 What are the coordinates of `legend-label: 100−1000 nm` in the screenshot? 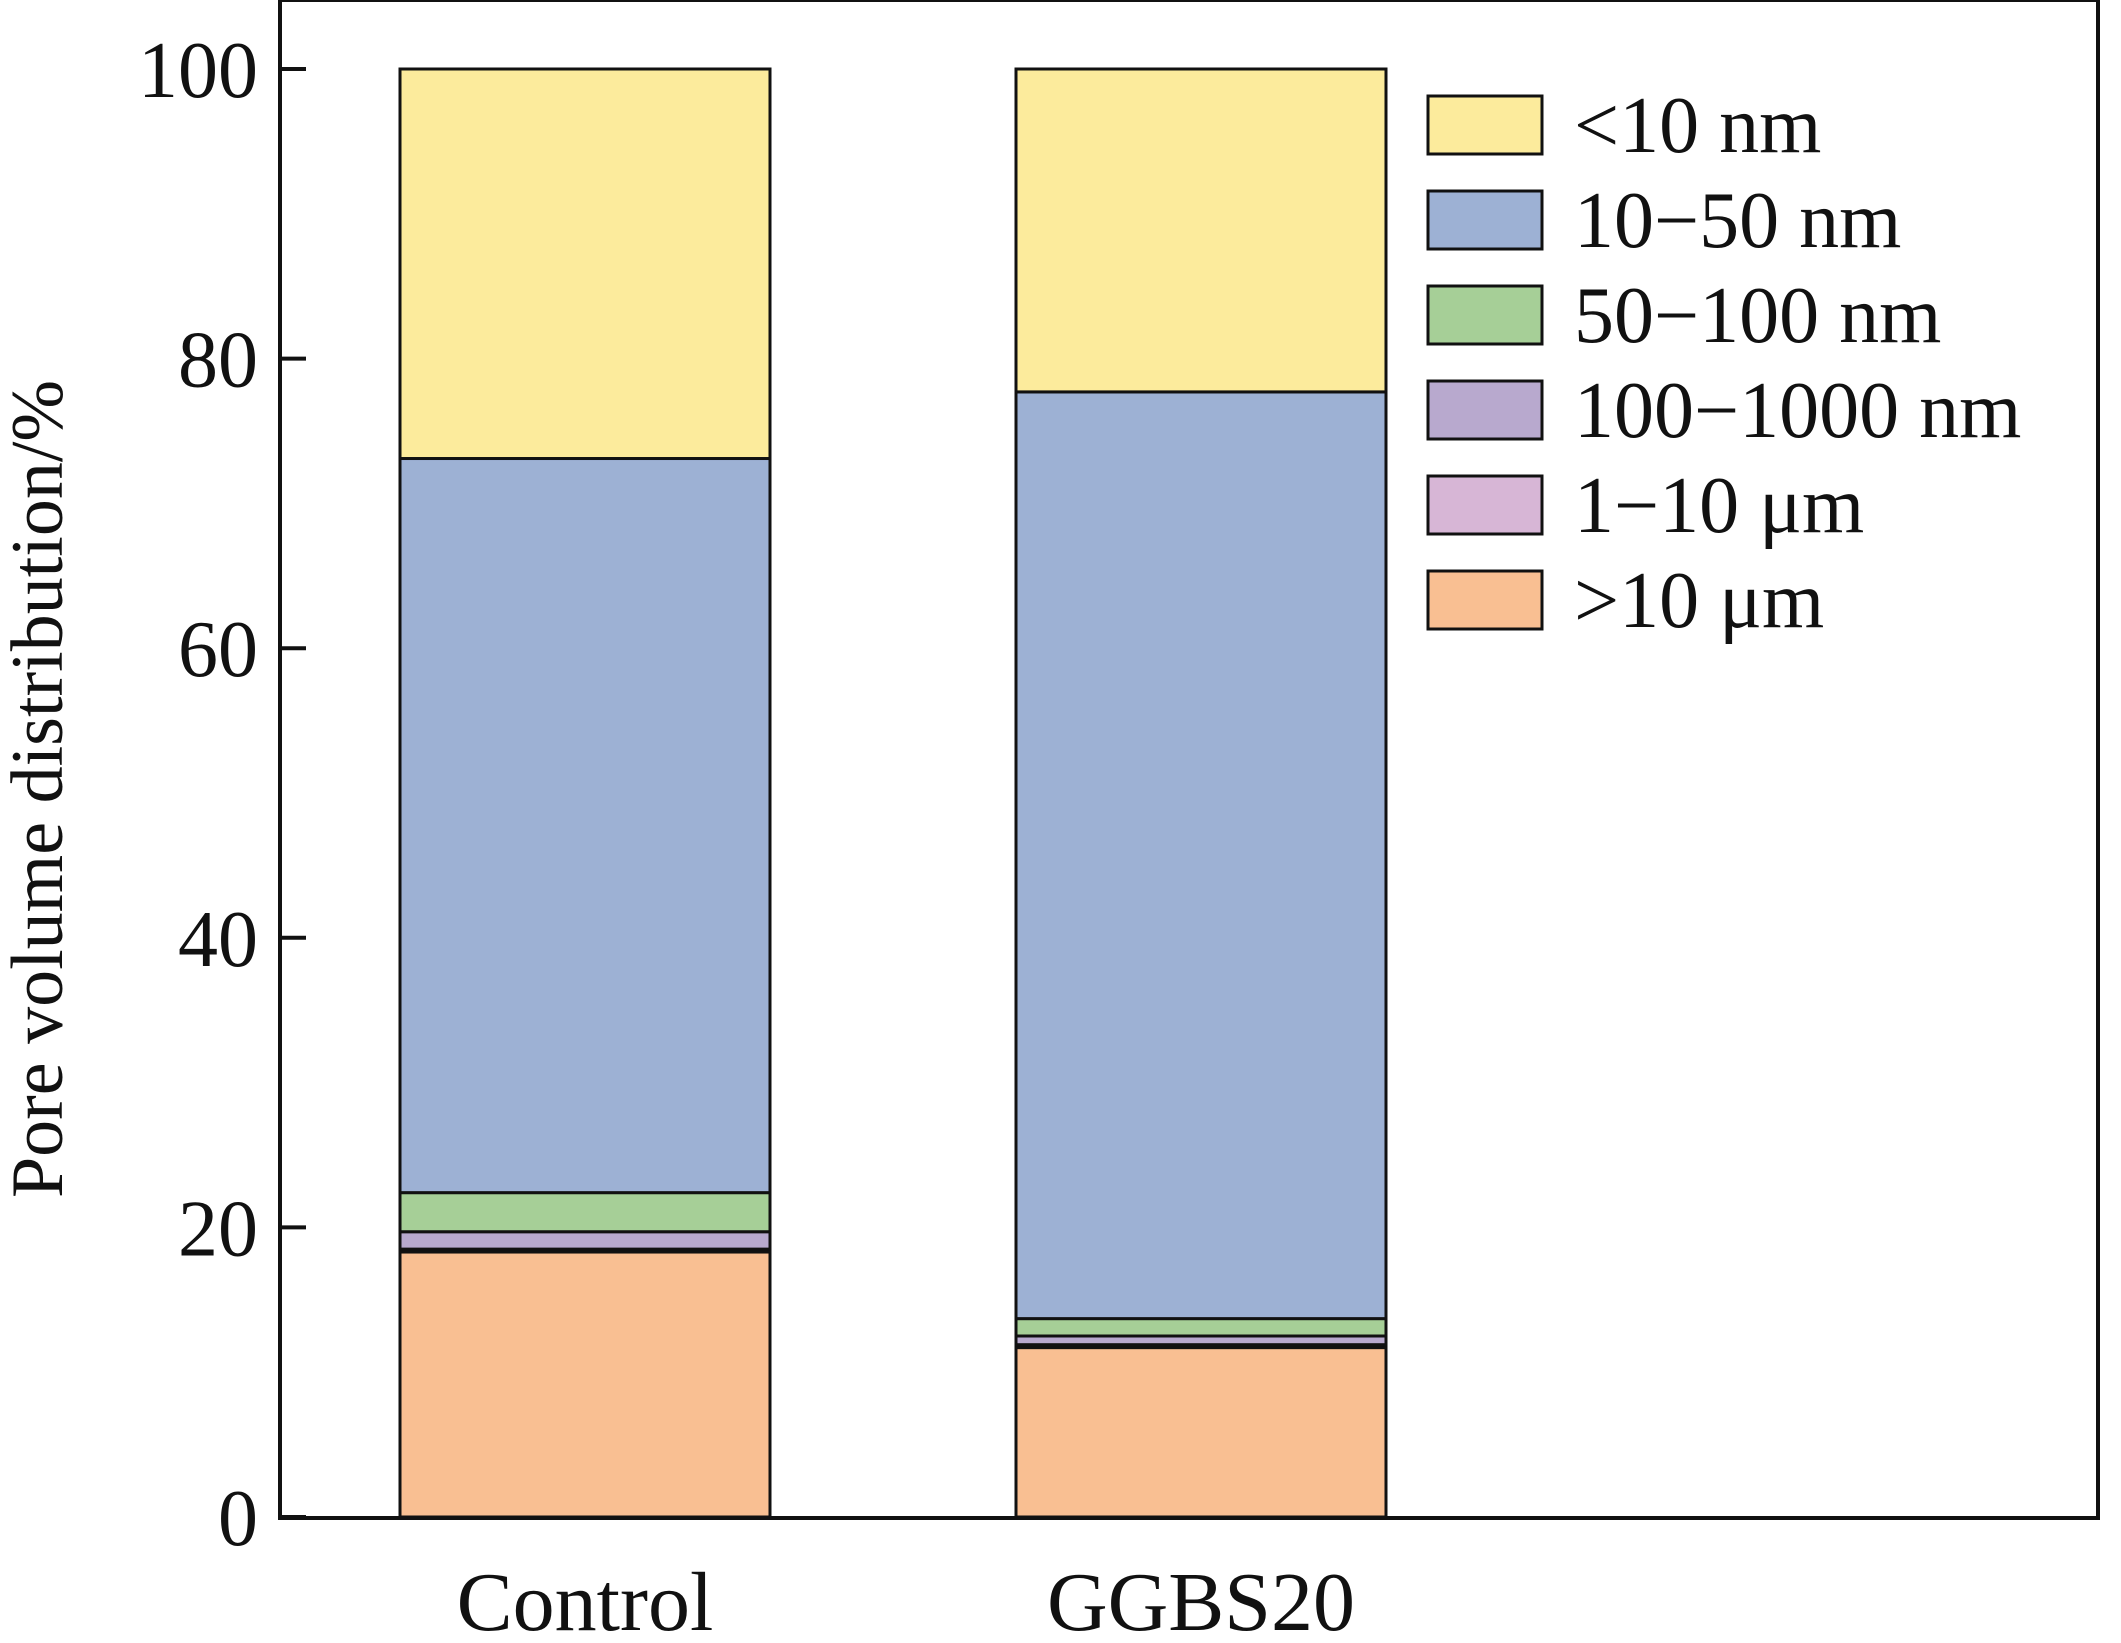 It's located at (1797, 411).